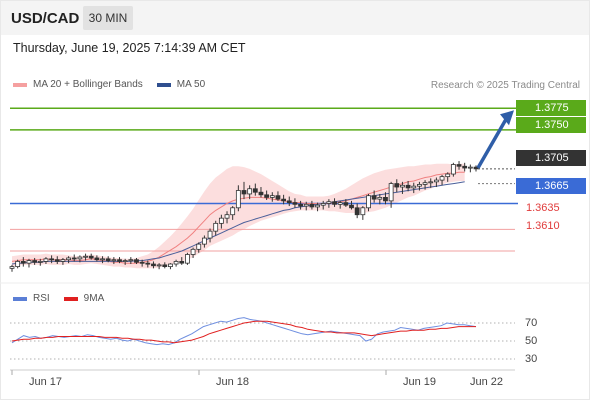 The width and height of the screenshot is (590, 400). What do you see at coordinates (45, 18) in the screenshot?
I see `symbol-label: USD/CAD` at bounding box center [45, 18].